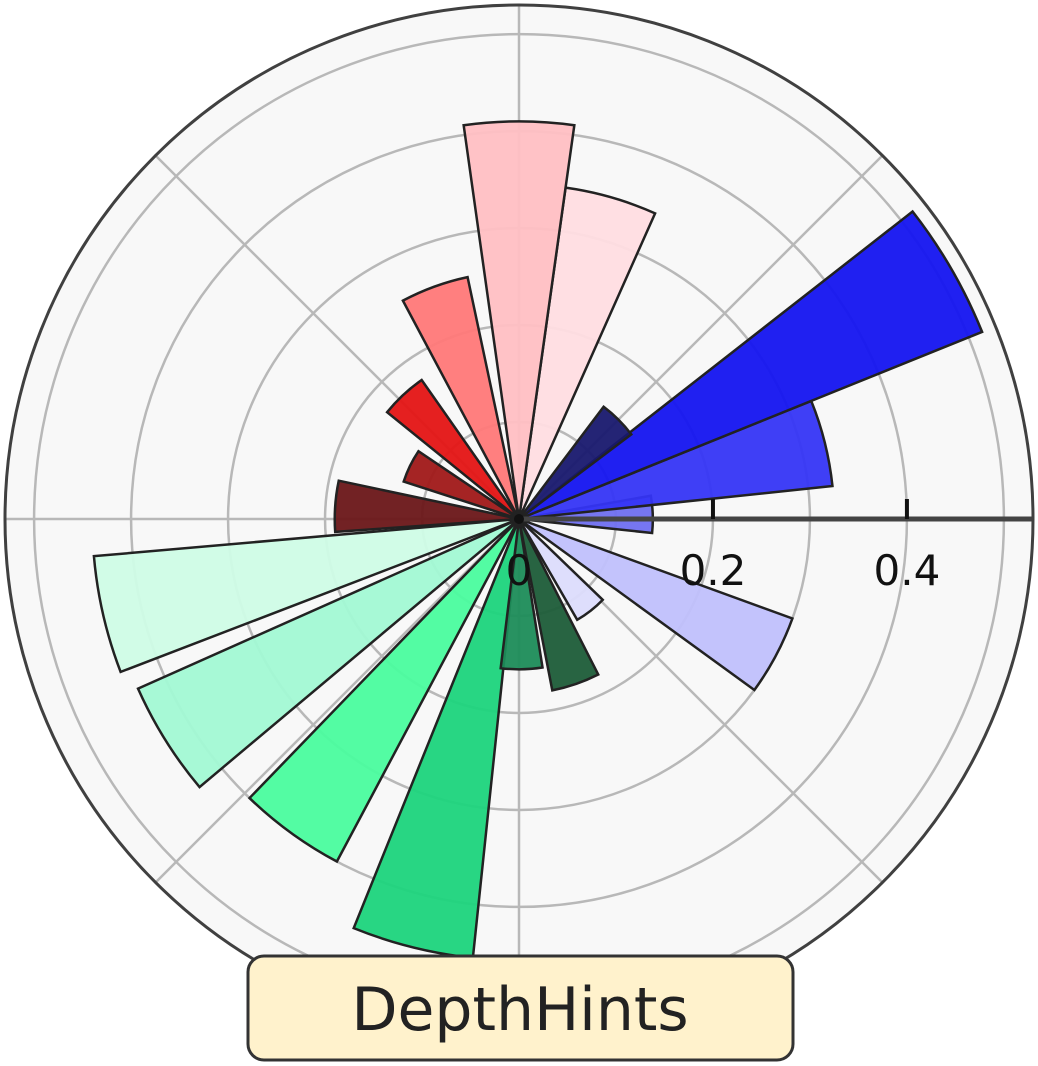  I want to click on title-box: DepthHints, so click(520, 1008).